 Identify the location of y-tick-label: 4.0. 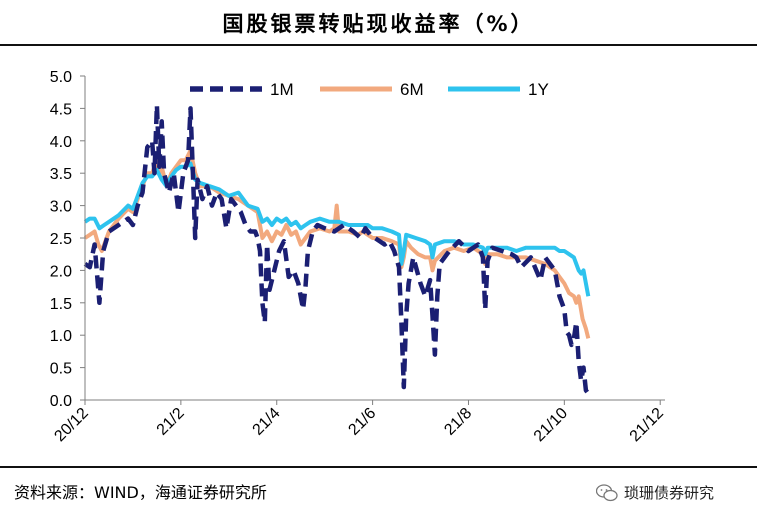
(61, 142).